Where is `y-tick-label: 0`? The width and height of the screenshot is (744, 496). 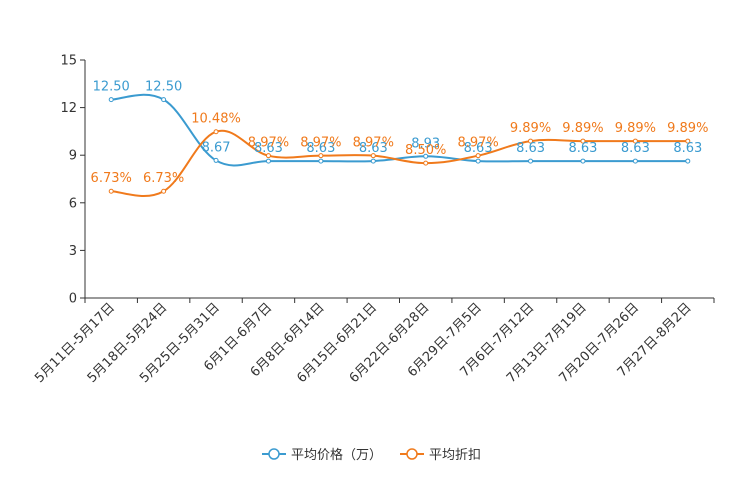 y-tick-label: 0 is located at coordinates (73, 299).